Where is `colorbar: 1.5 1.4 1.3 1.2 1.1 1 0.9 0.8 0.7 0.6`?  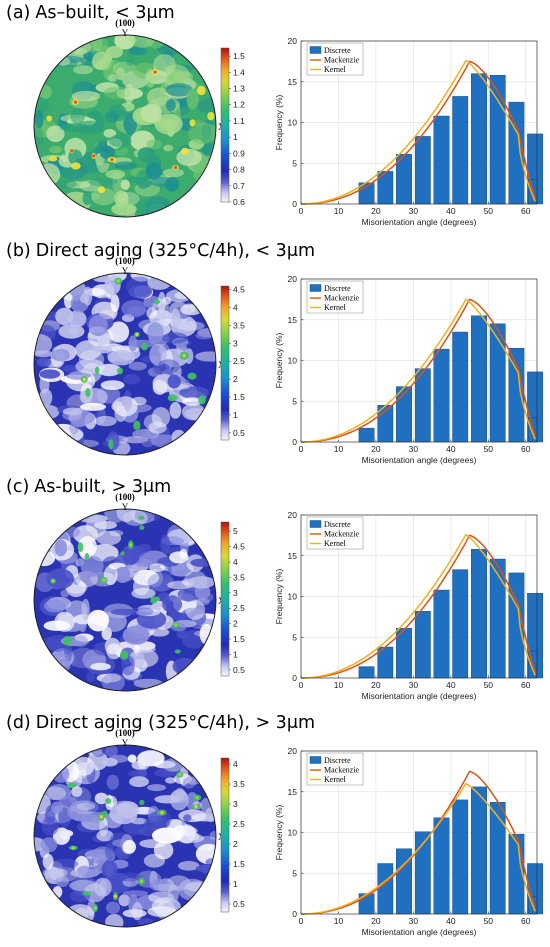
colorbar: 1.5 1.4 1.3 1.2 1.1 1 0.9 0.8 0.7 0.6 is located at coordinates (232, 127).